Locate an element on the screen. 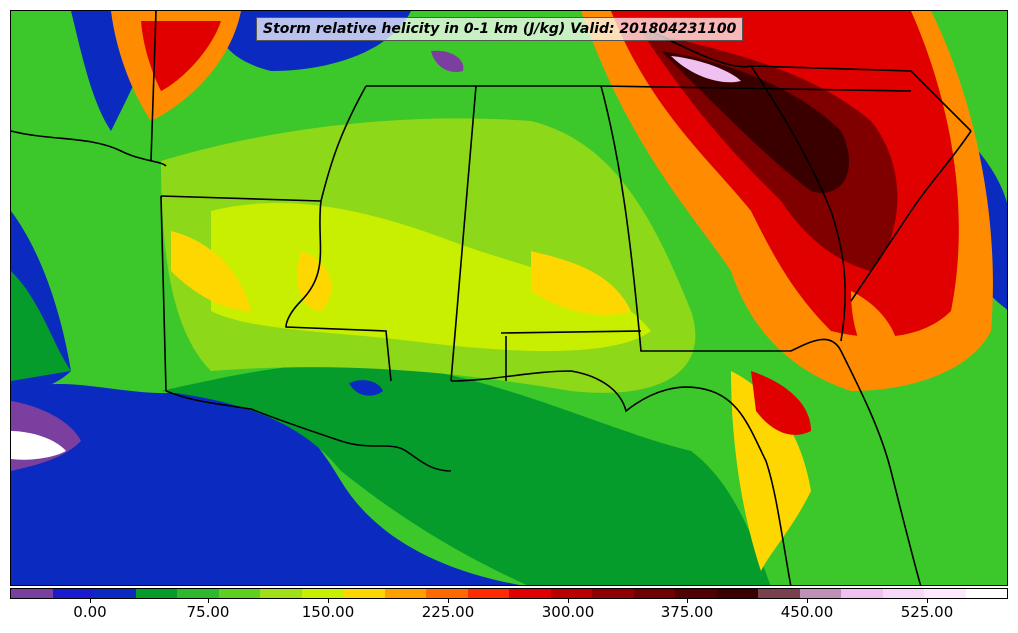 This screenshot has height=633, width=1018. fl-red-patch is located at coordinates (781, 403).